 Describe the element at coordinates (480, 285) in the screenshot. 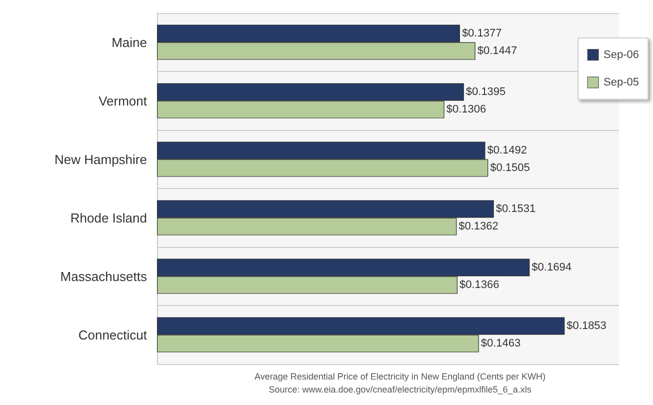

I see `data-label: $0.1366` at that location.